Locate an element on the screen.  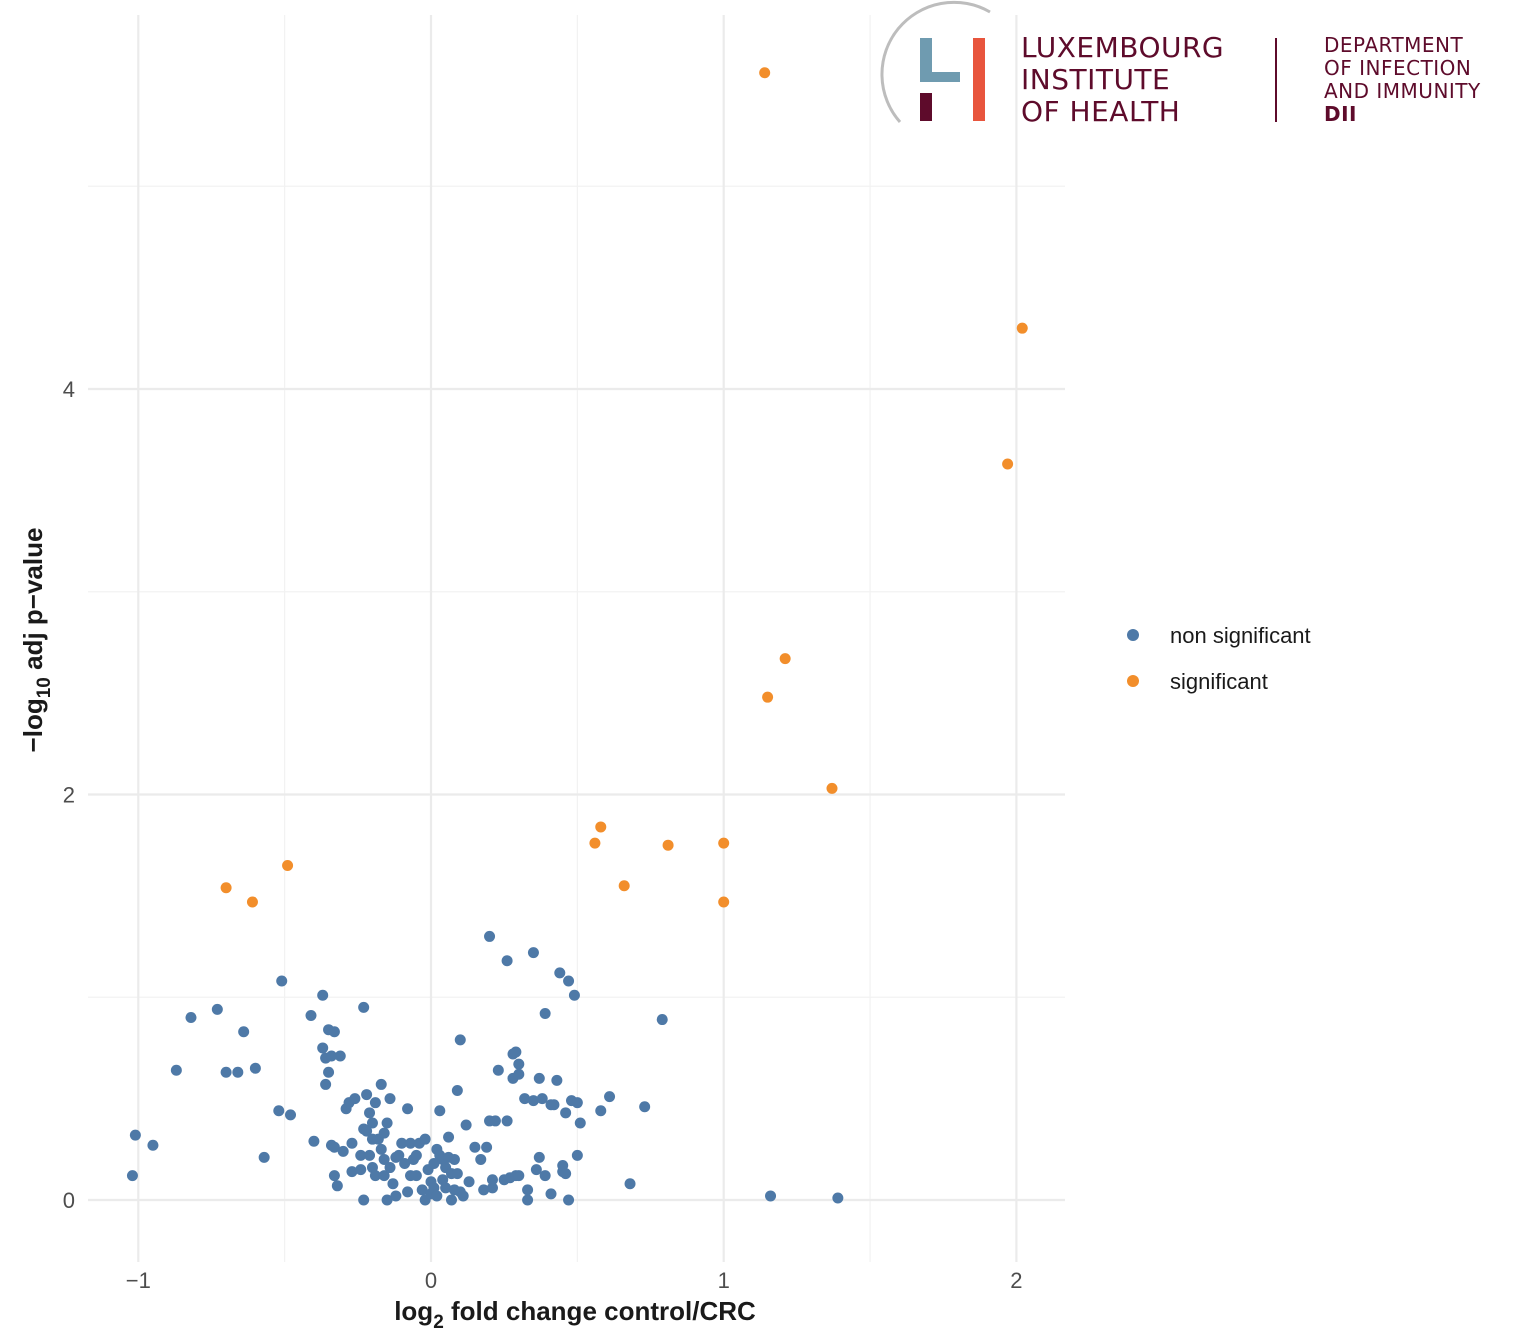
y-tick-label-1: 2 is located at coordinates (69, 795).